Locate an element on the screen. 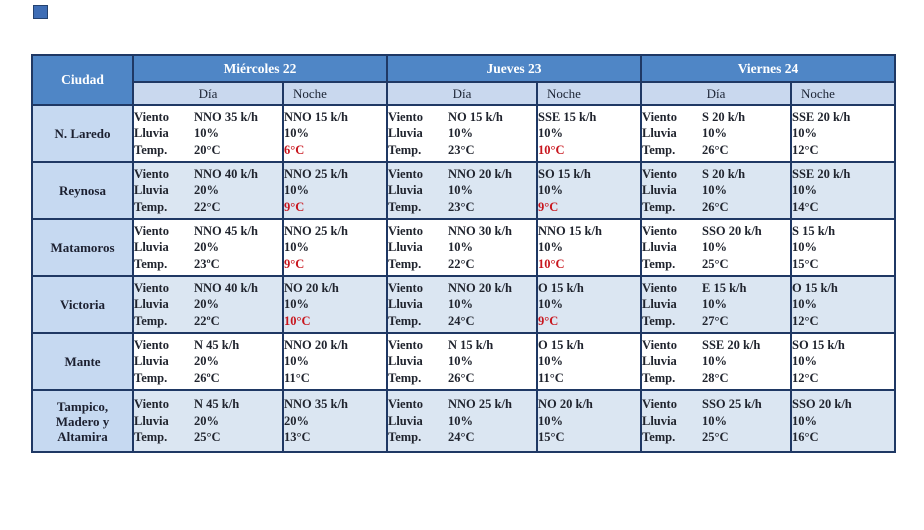 The width and height of the screenshot is (924, 530). forecast-details: O 15 k/h 10% 12°C is located at coordinates (843, 305).